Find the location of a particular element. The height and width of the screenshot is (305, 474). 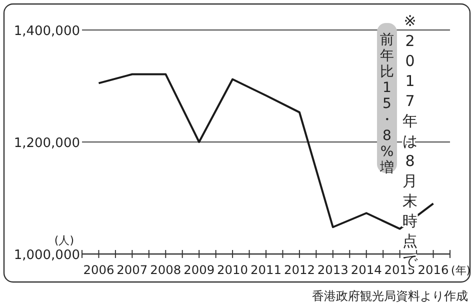

y-tick-label: 1,400,000 is located at coordinates (47, 31).